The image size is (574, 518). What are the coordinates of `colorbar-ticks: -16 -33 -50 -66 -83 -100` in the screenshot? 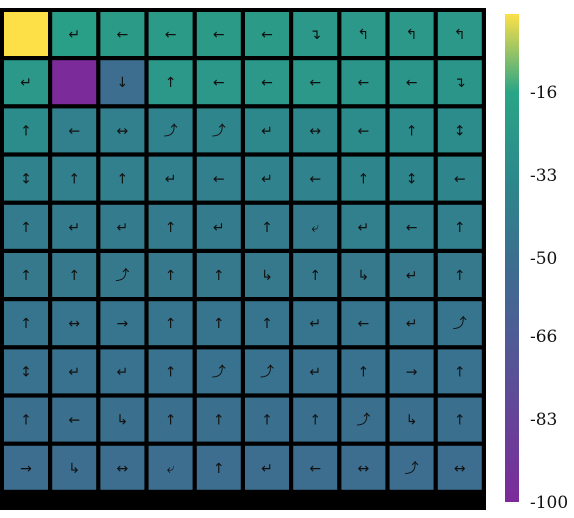 It's located at (549, 298).